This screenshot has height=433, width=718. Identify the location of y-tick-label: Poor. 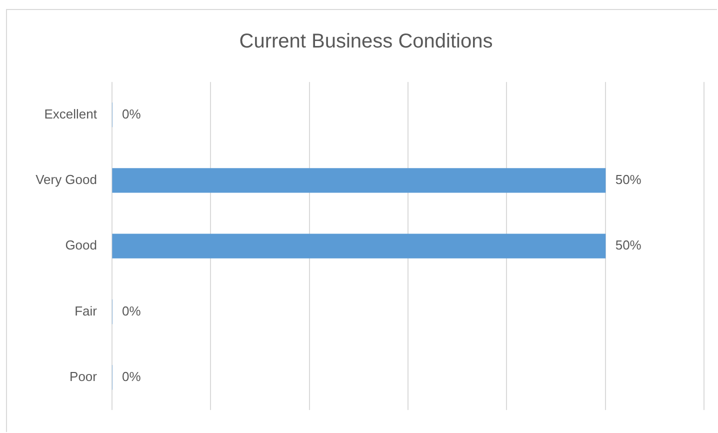
(84, 376).